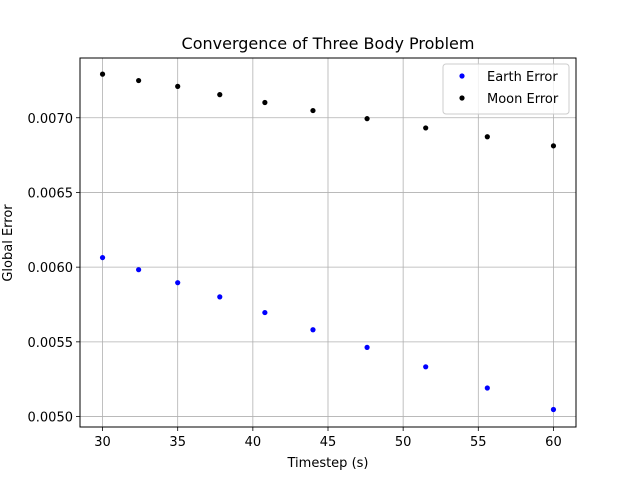 This screenshot has height=480, width=640. What do you see at coordinates (522, 77) in the screenshot?
I see `earth-error-legend-label: Earth Error` at bounding box center [522, 77].